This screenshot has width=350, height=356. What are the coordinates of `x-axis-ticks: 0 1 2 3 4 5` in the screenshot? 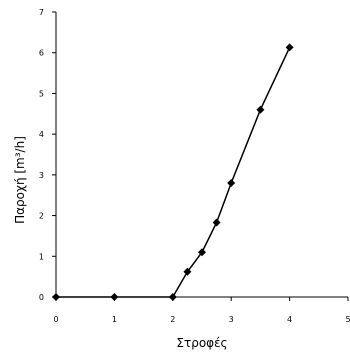 It's located at (201, 310).